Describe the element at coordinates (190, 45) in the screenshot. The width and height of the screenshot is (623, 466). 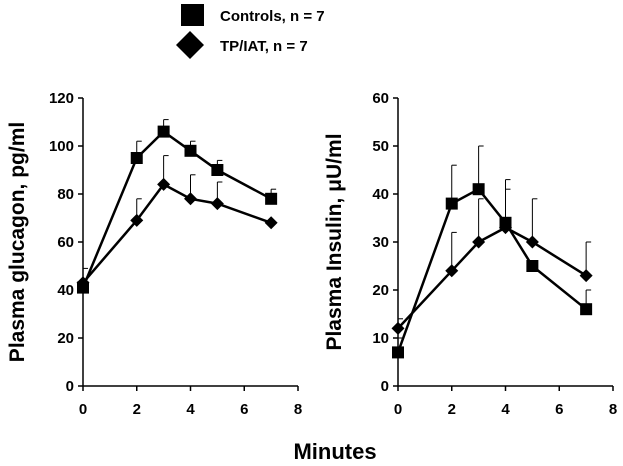
I see `legend-marker-tpiat` at that location.